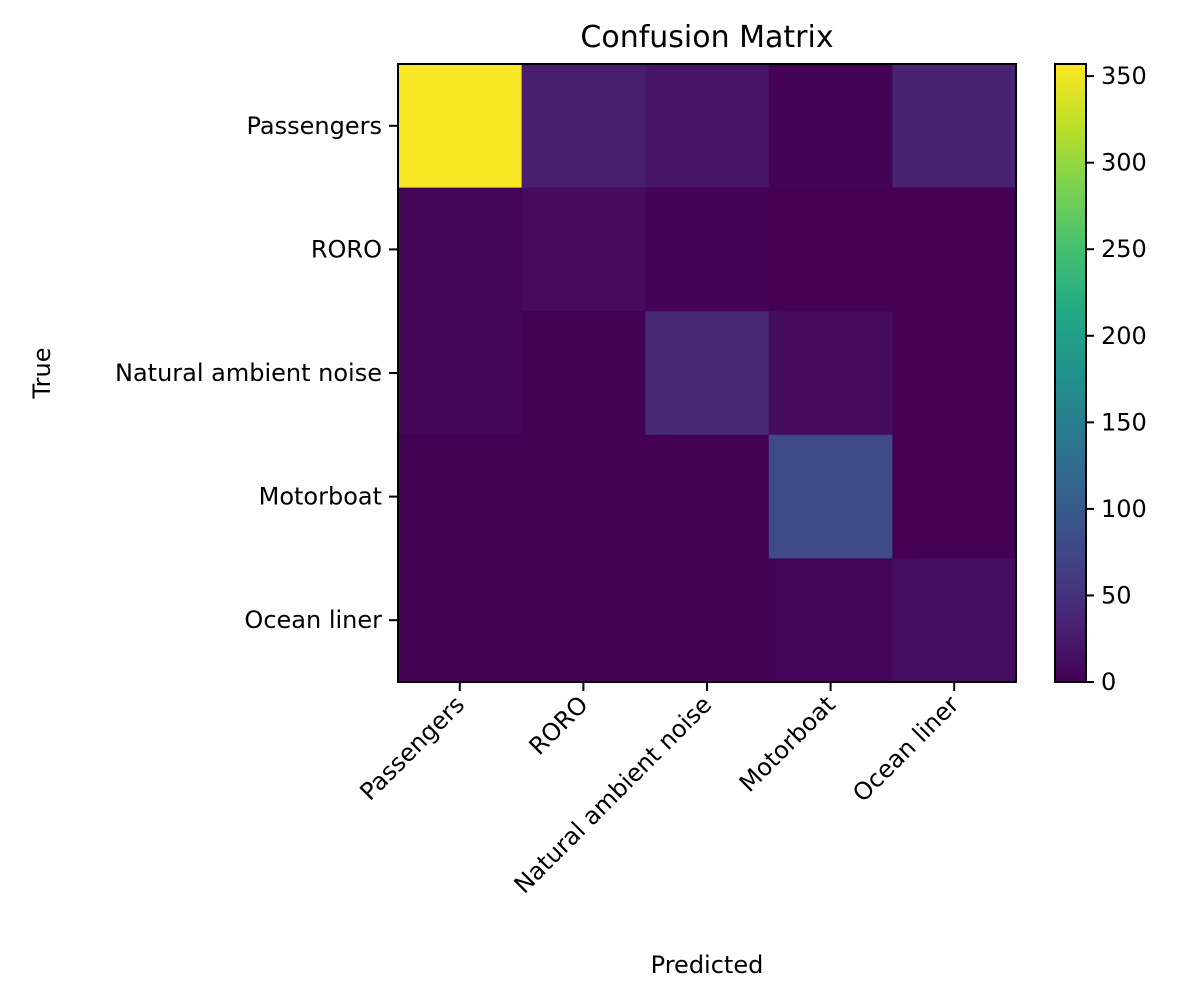 The height and width of the screenshot is (1000, 1200). What do you see at coordinates (905, 748) in the screenshot?
I see `x-tick-label: Ocean liner` at bounding box center [905, 748].